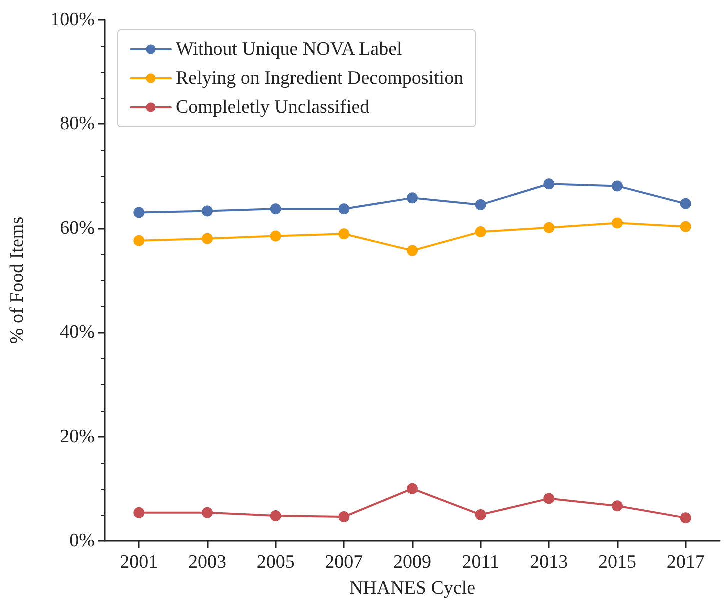 This screenshot has height=603, width=728. What do you see at coordinates (289, 49) in the screenshot?
I see `legend-label: Without Unique NOVA Label` at bounding box center [289, 49].